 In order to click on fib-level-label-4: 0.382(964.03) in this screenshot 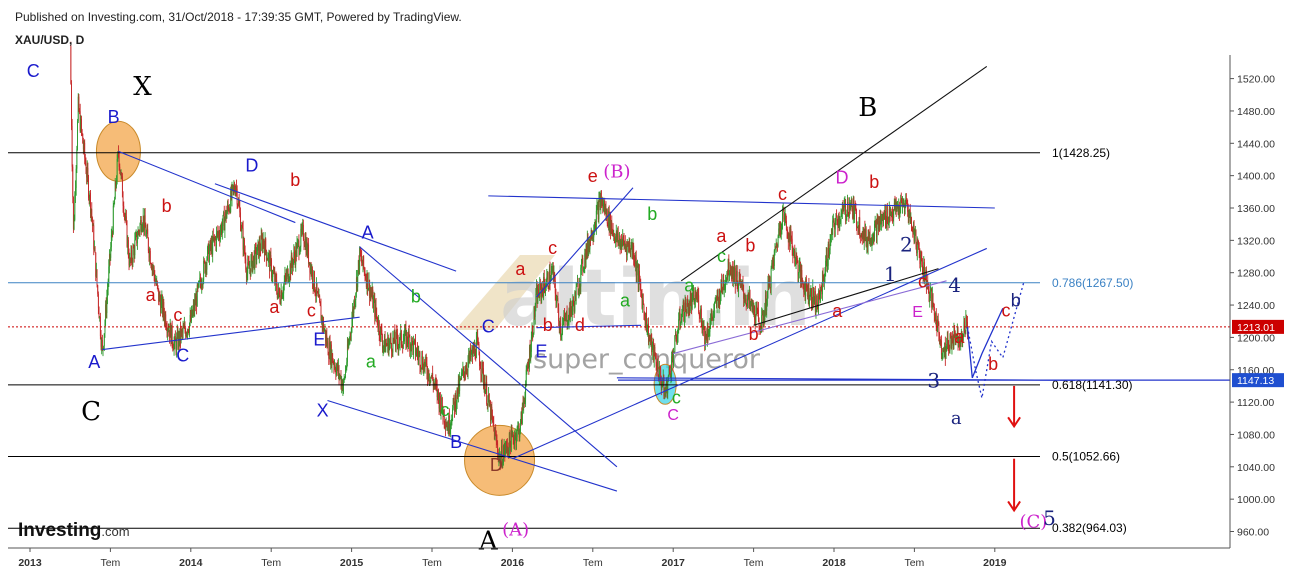, I will do `click(1089, 528)`.